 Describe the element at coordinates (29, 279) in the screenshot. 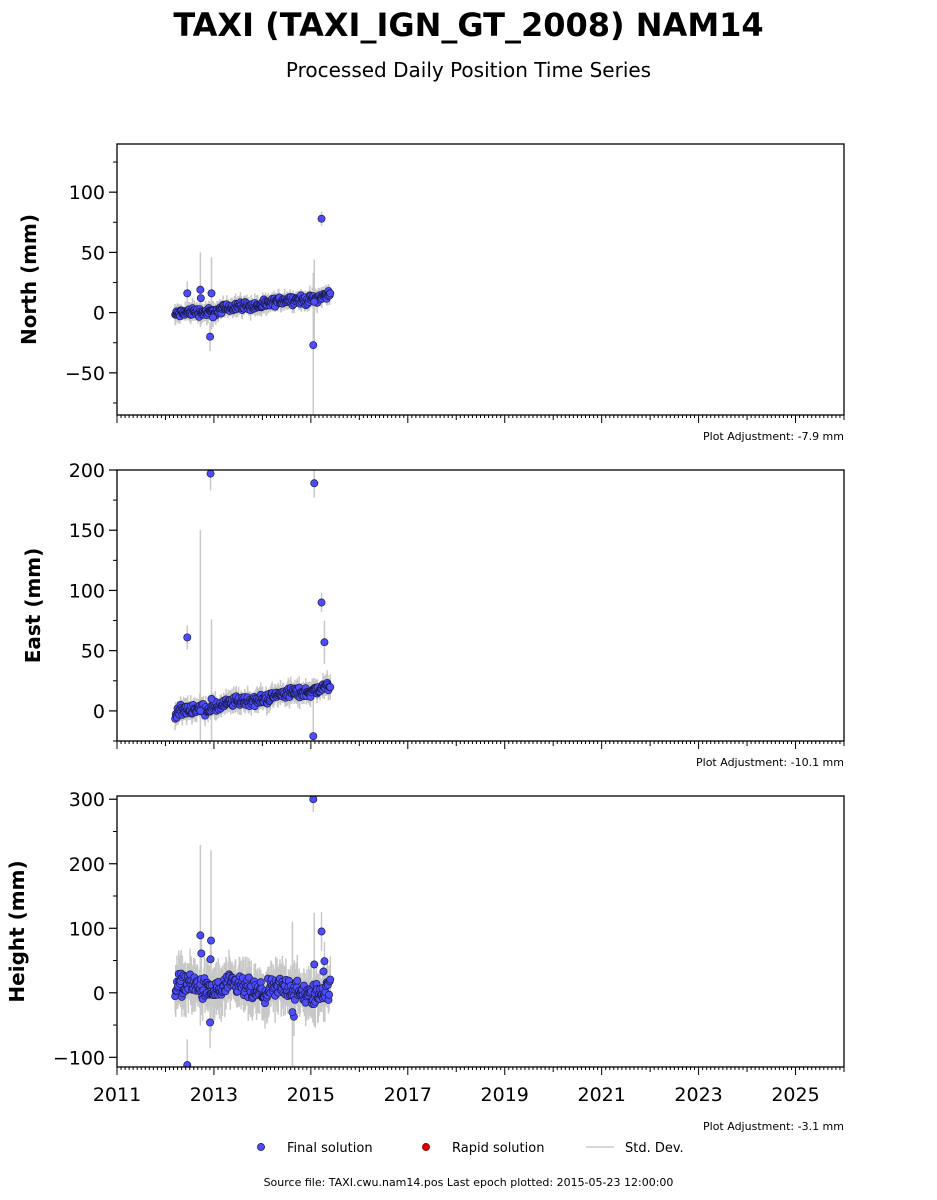

I see `y-axis-label: North (mm)` at that location.